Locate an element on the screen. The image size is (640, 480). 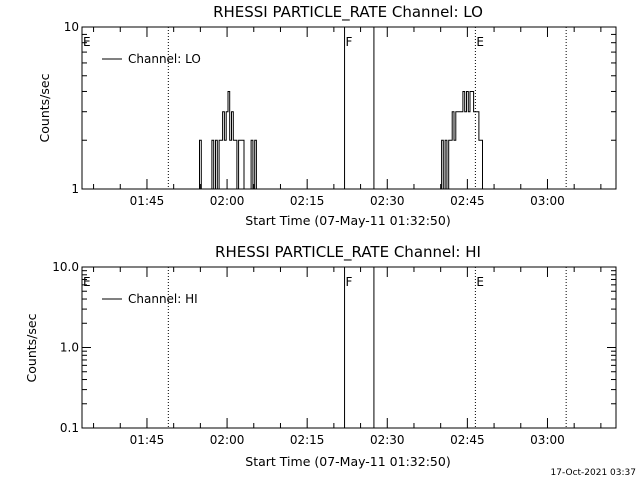
y-tick-label: 0.1 is located at coordinates (69, 428).